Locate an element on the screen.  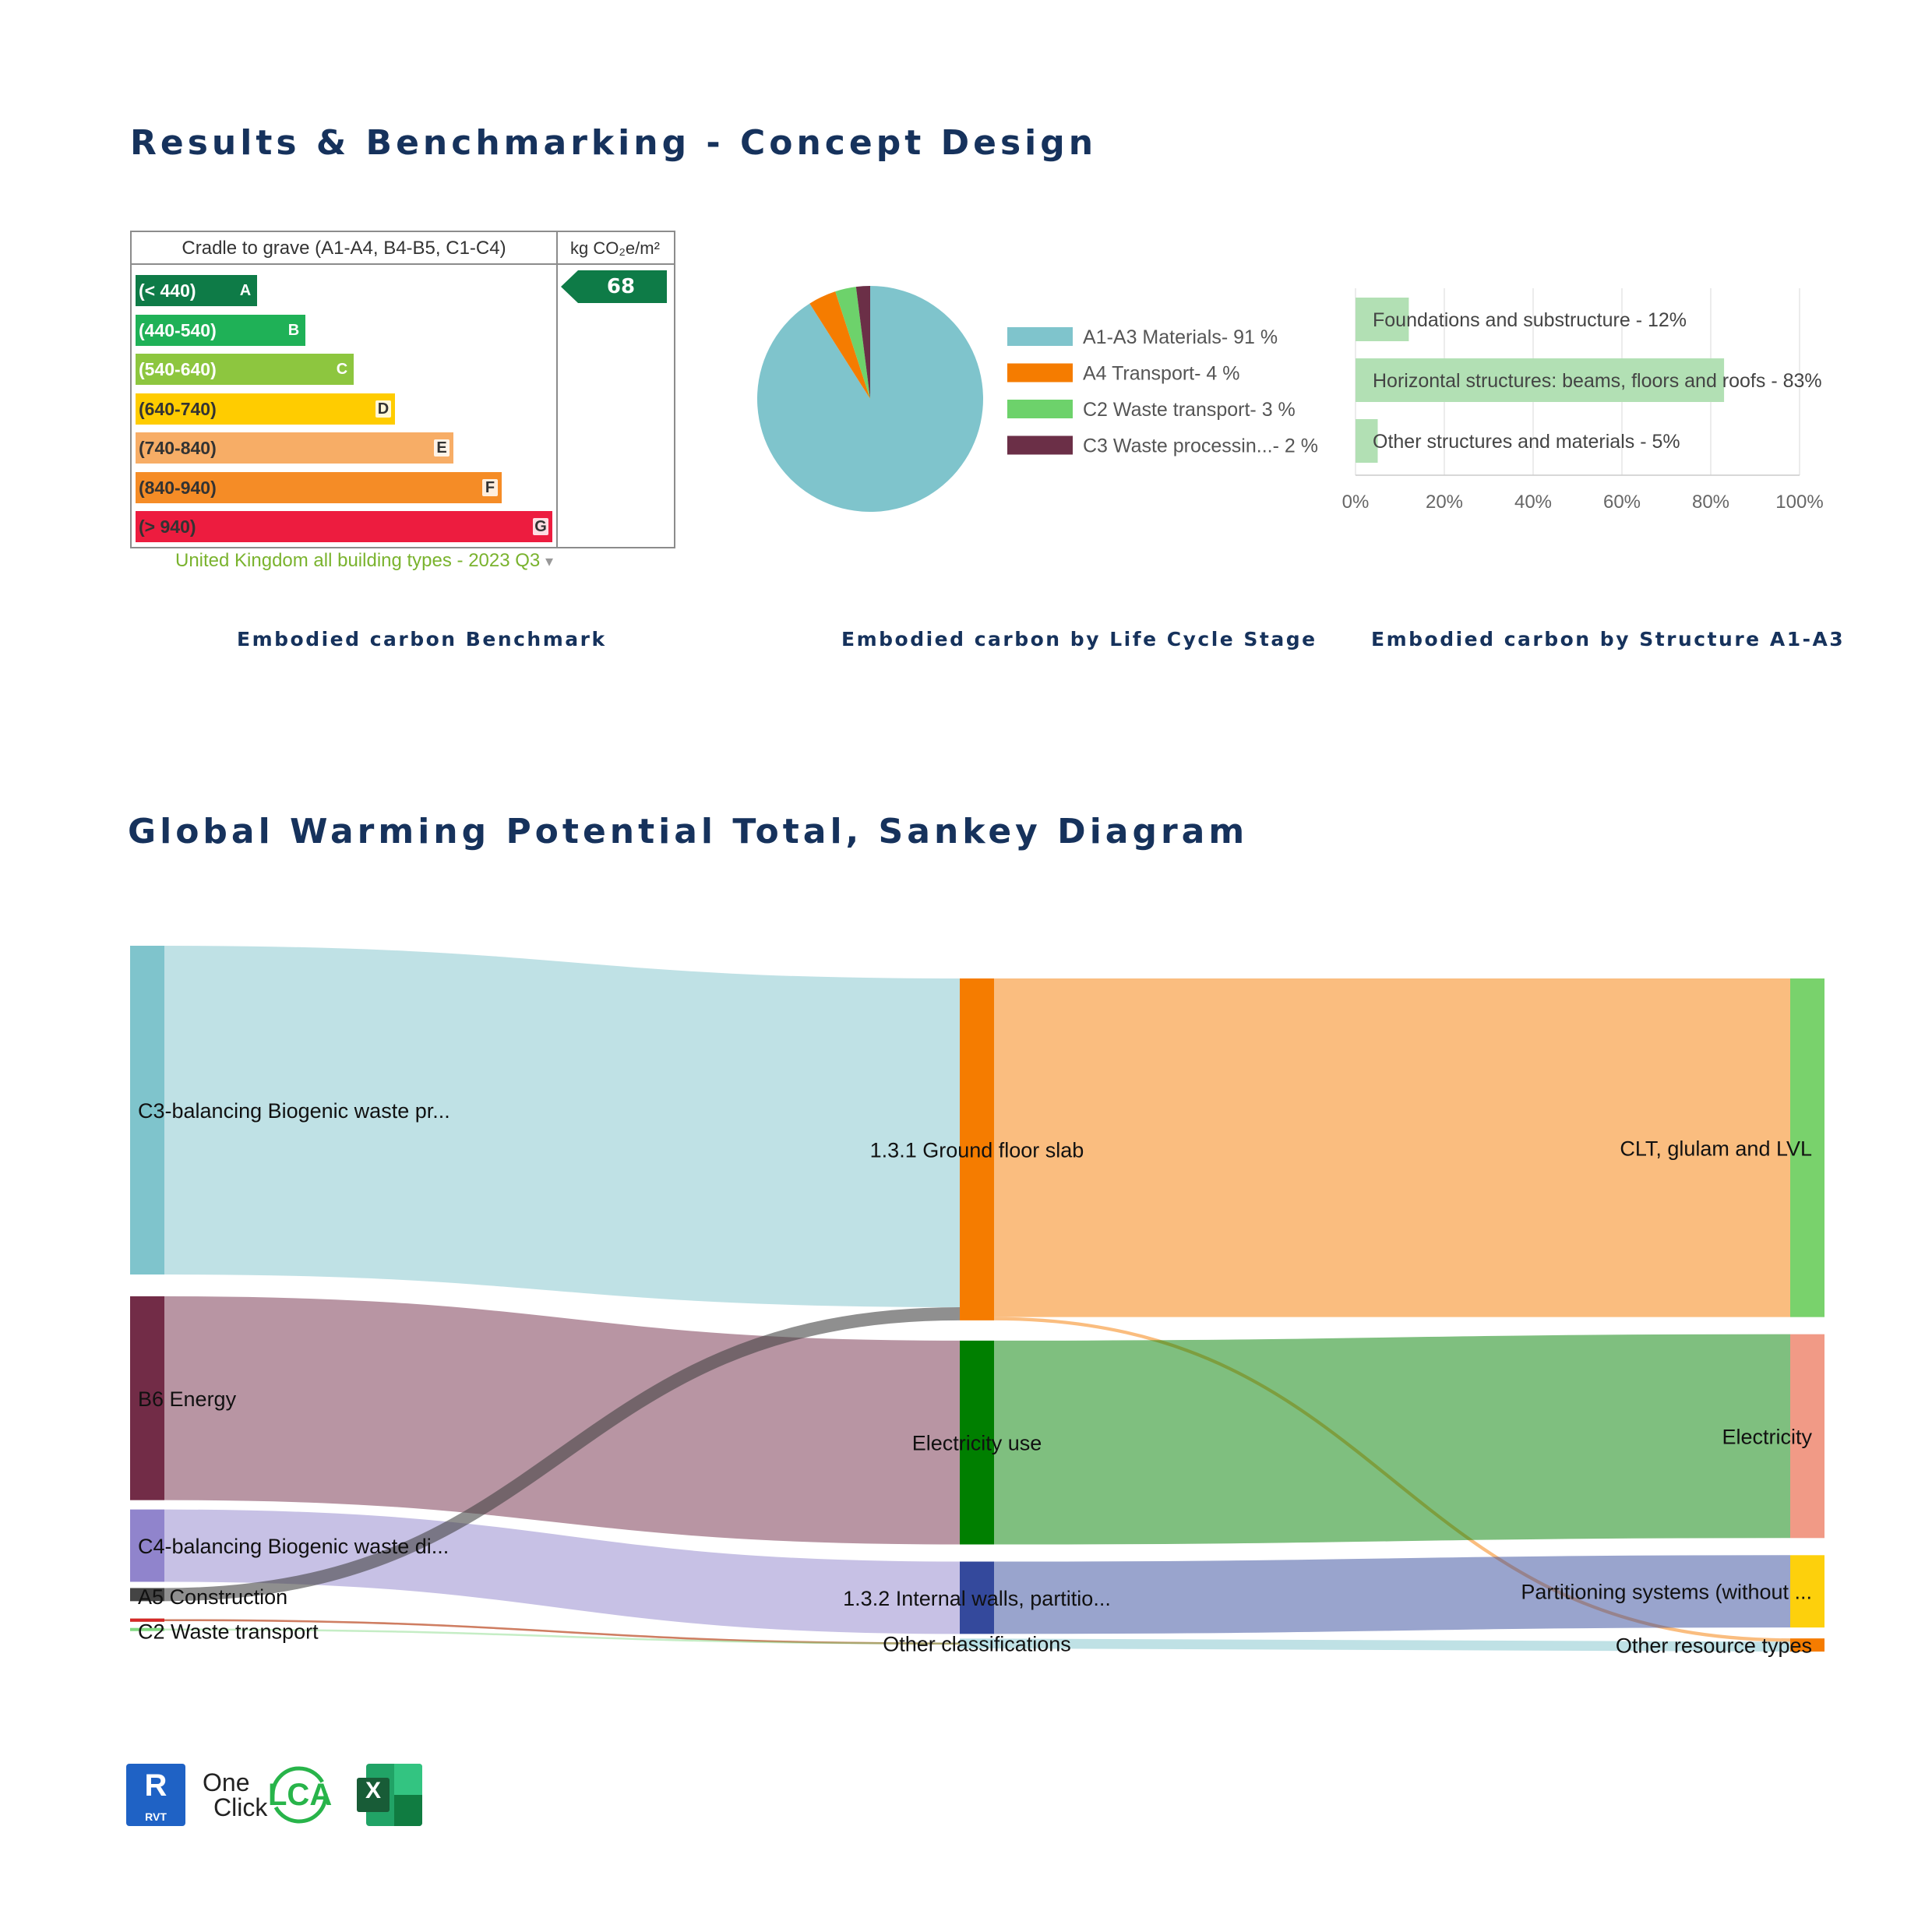
benchmark-band-range: (540-640) is located at coordinates (178, 369).